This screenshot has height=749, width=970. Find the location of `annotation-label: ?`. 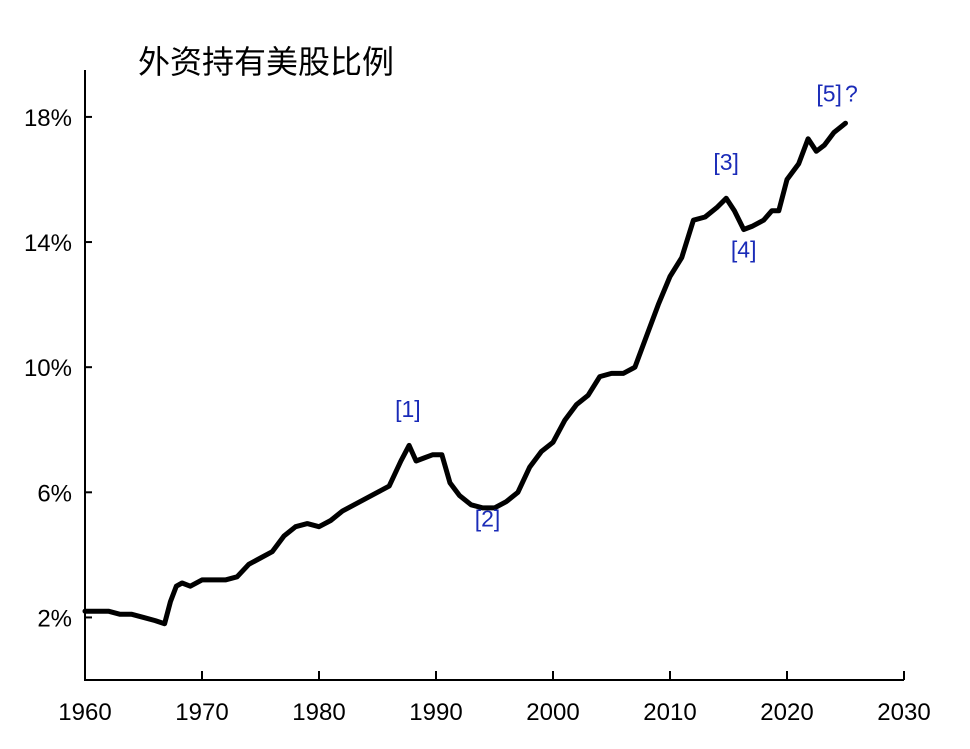

annotation-label: ? is located at coordinates (851, 93).